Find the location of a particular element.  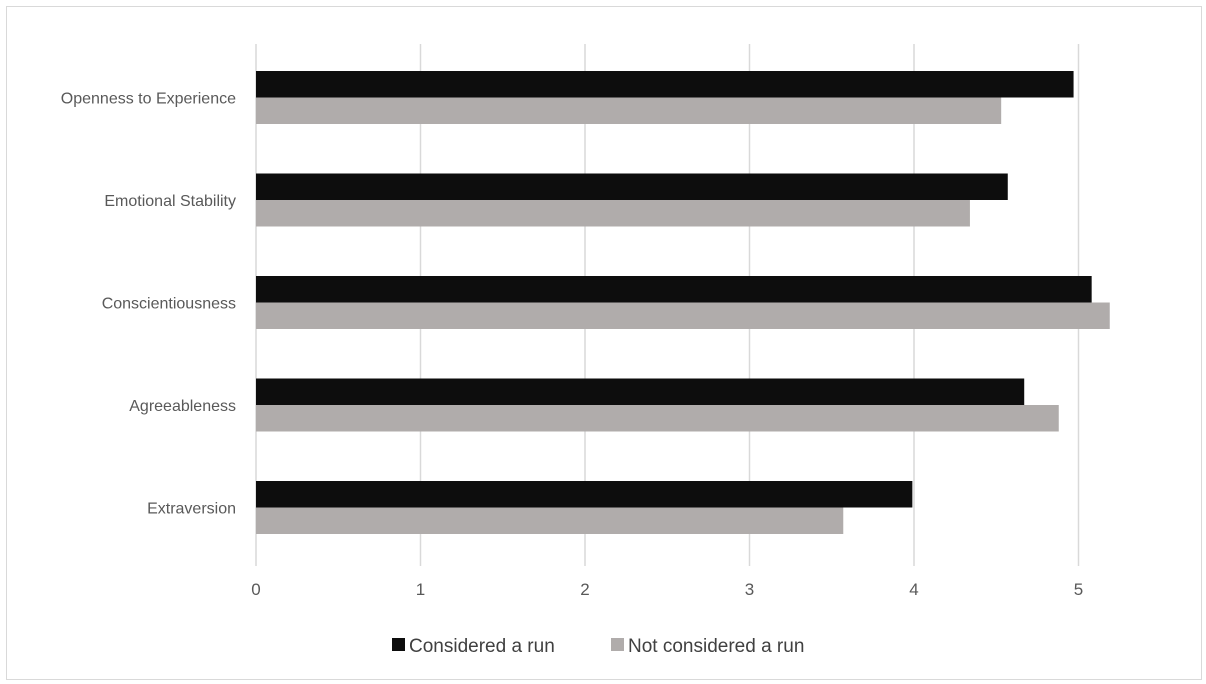

x-tick-label: 0 is located at coordinates (255, 589).